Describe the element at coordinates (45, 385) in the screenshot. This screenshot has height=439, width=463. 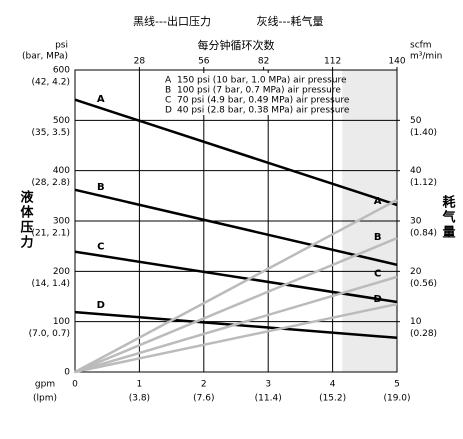
I see `x-unit: gpm` at that location.